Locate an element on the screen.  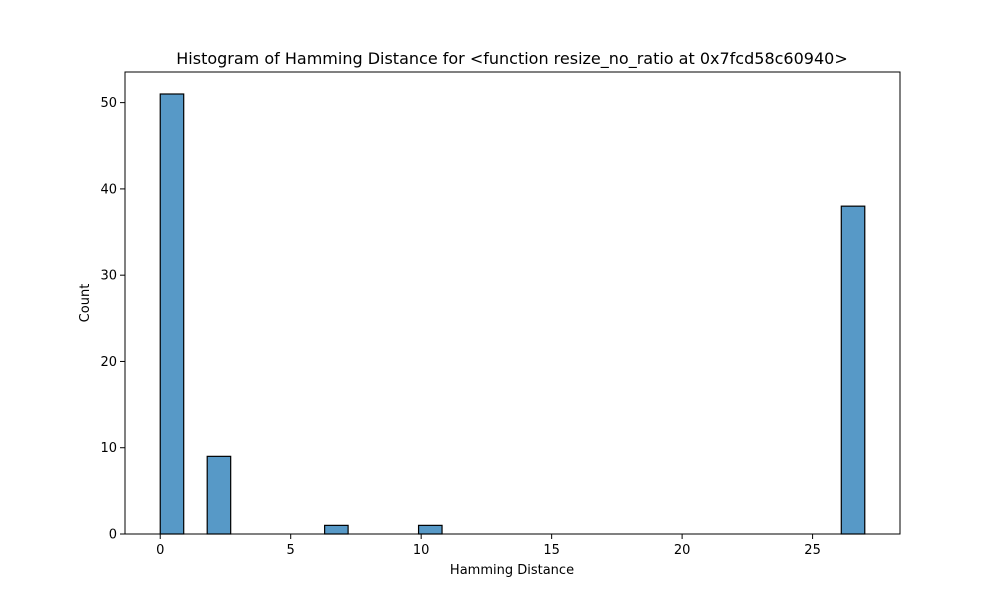
y-tick-label: 20 is located at coordinates (108, 362).